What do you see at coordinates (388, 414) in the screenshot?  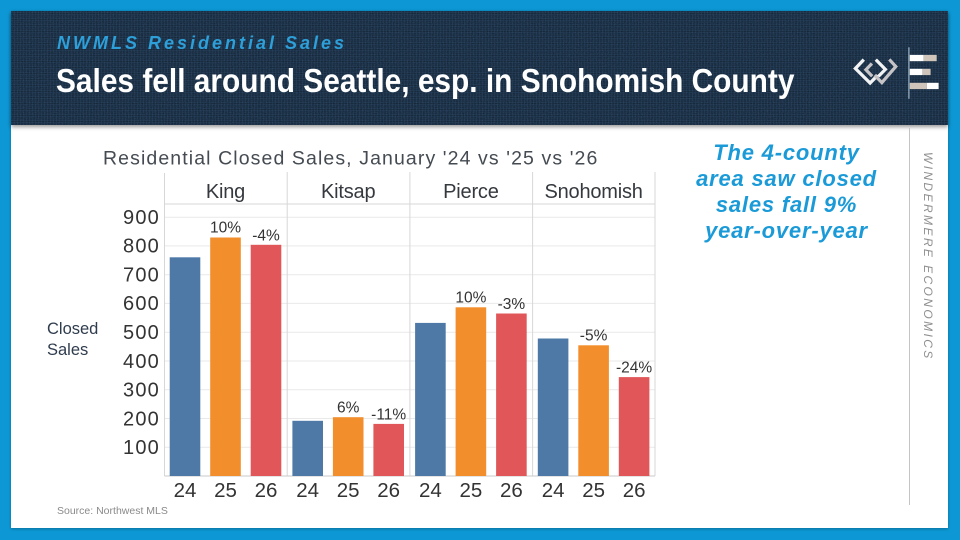 I see `svg-text: -11%` at bounding box center [388, 414].